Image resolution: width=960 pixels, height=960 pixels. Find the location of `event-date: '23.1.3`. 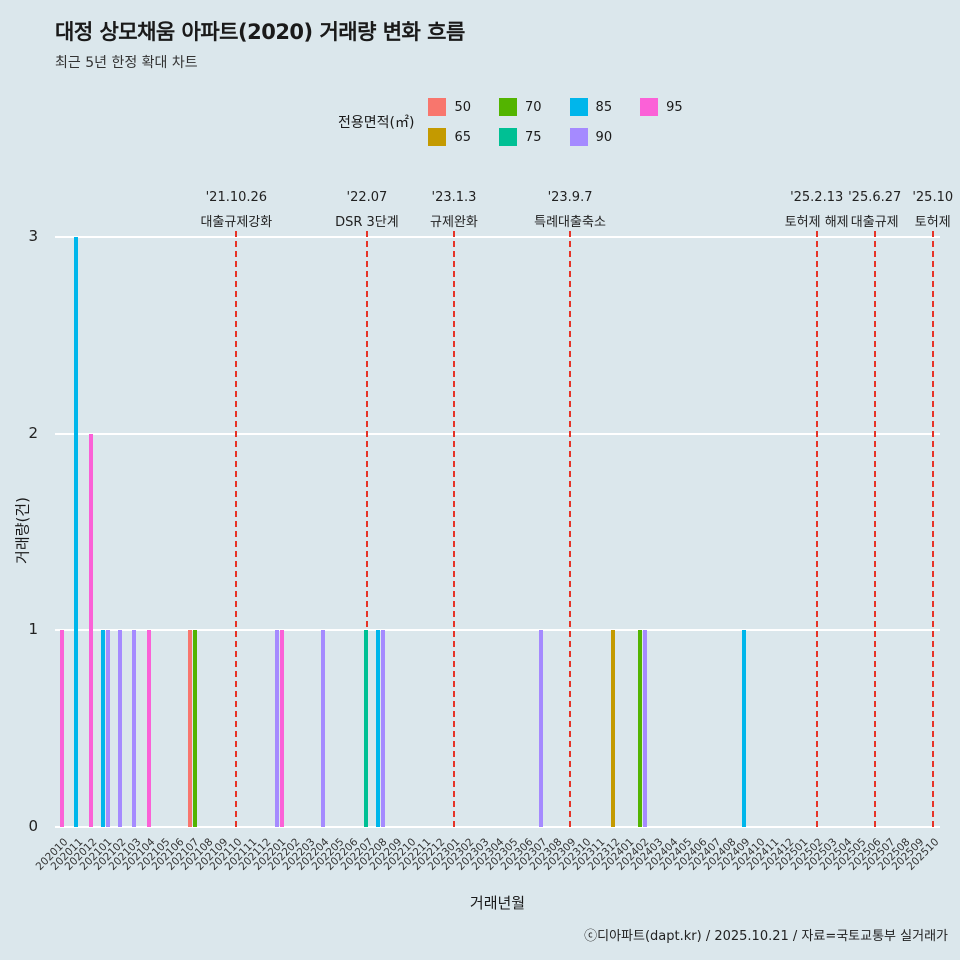

event-date: '23.1.3 is located at coordinates (454, 197).